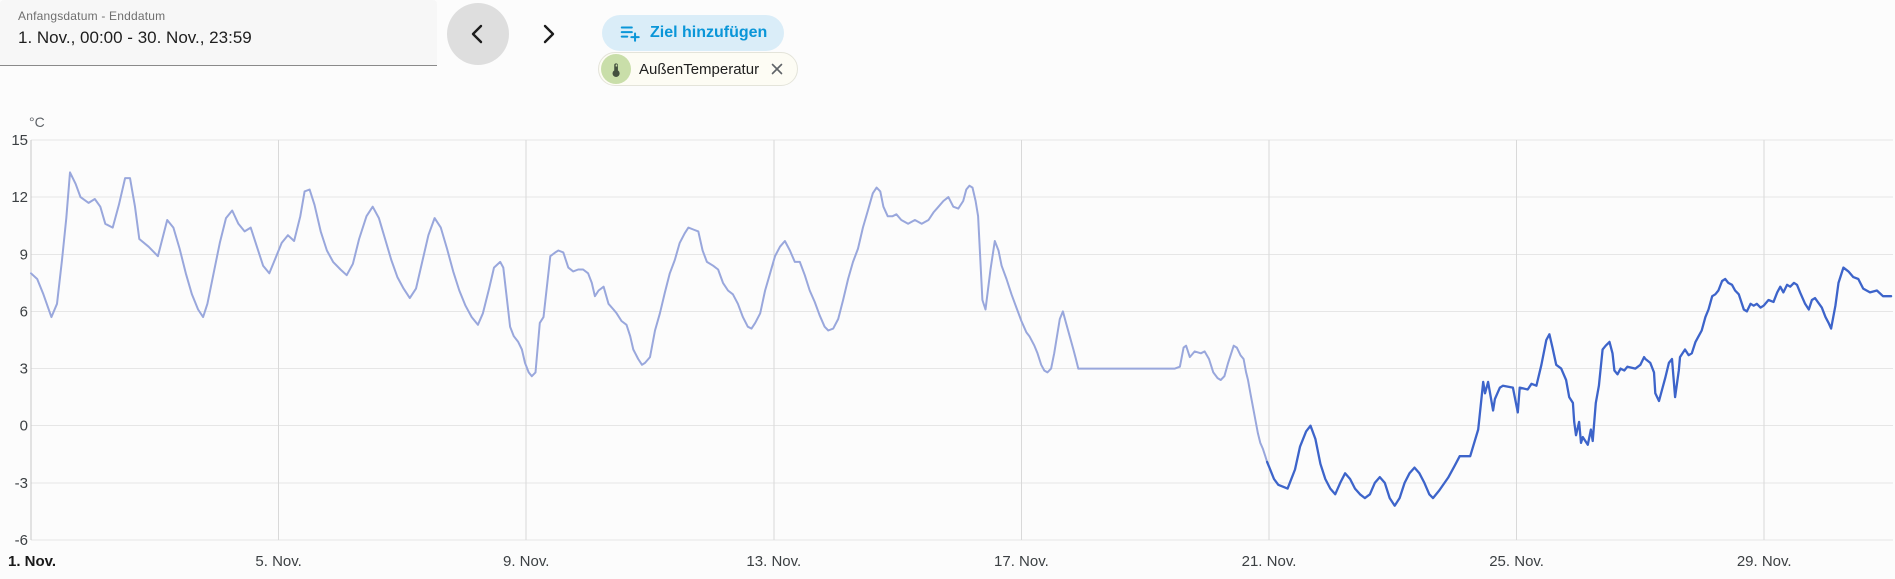  Describe the element at coordinates (1516, 561) in the screenshot. I see `x-axis-tick-label: 25. Nov.` at that location.